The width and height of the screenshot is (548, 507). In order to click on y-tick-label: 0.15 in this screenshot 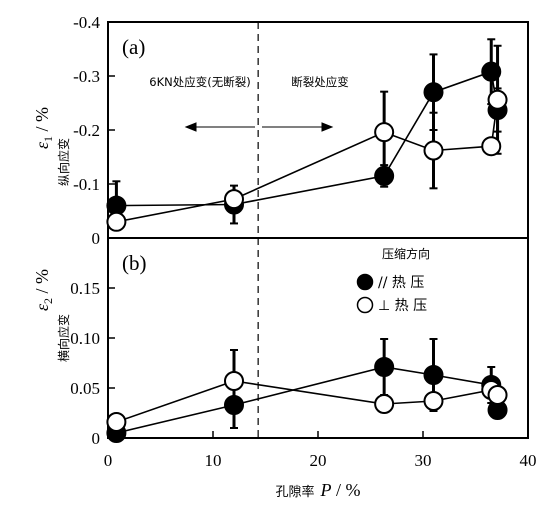, I will do `click(85, 288)`.